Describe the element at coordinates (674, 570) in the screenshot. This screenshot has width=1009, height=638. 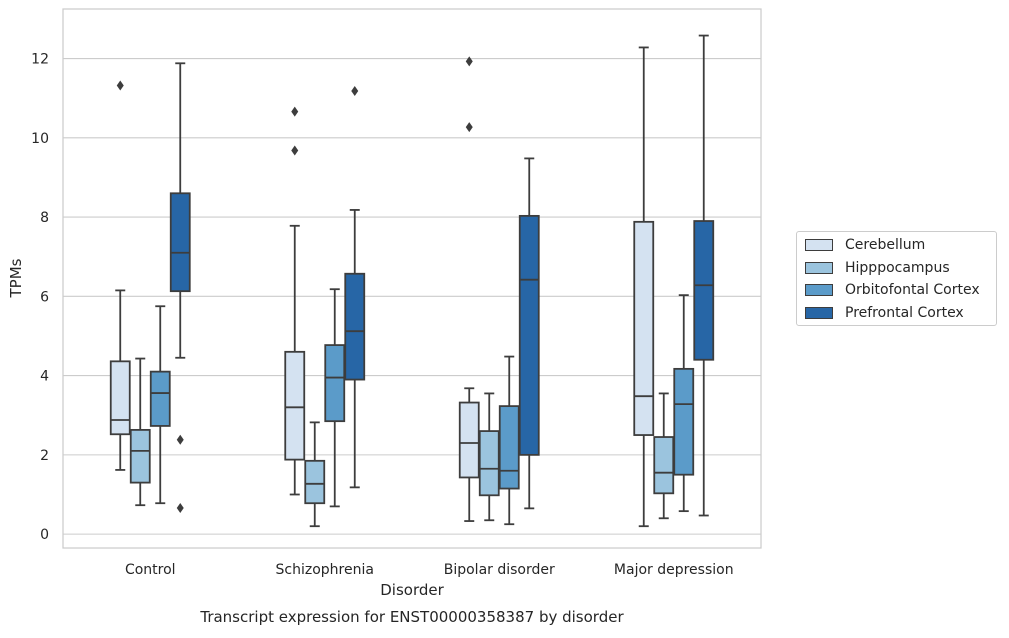
I see `x-tick-label: Major depression` at that location.